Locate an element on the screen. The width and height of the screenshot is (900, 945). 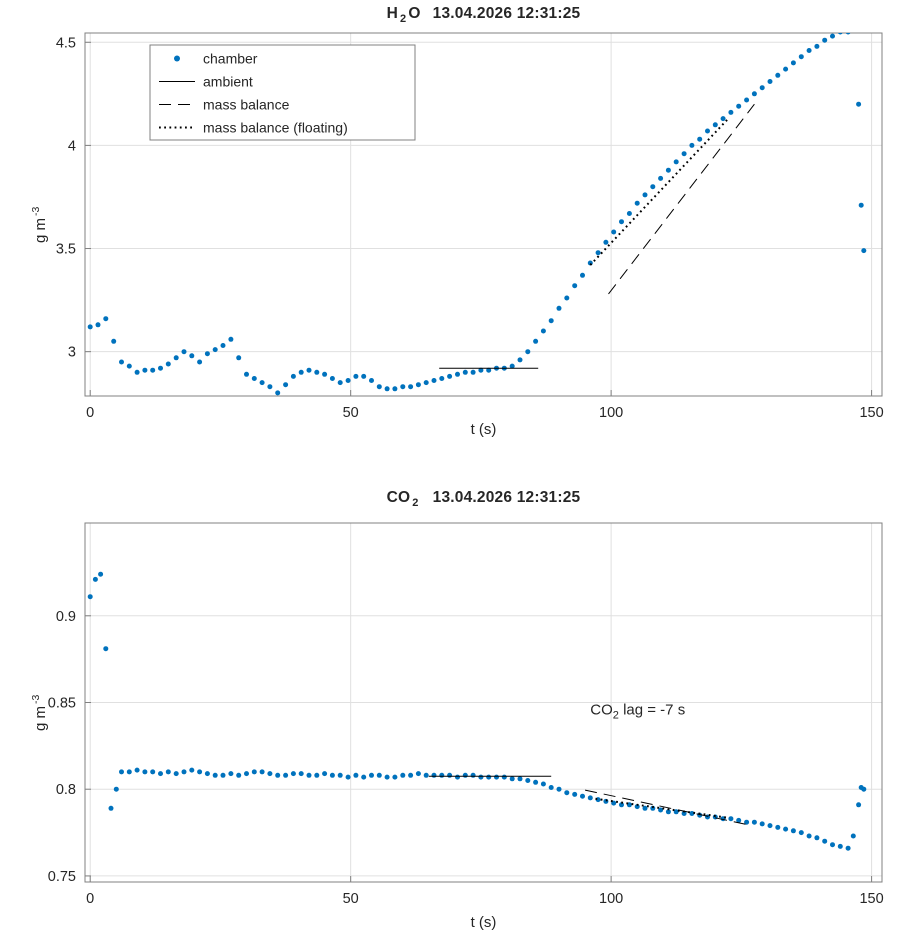
legend-label: ambient is located at coordinates (228, 82).